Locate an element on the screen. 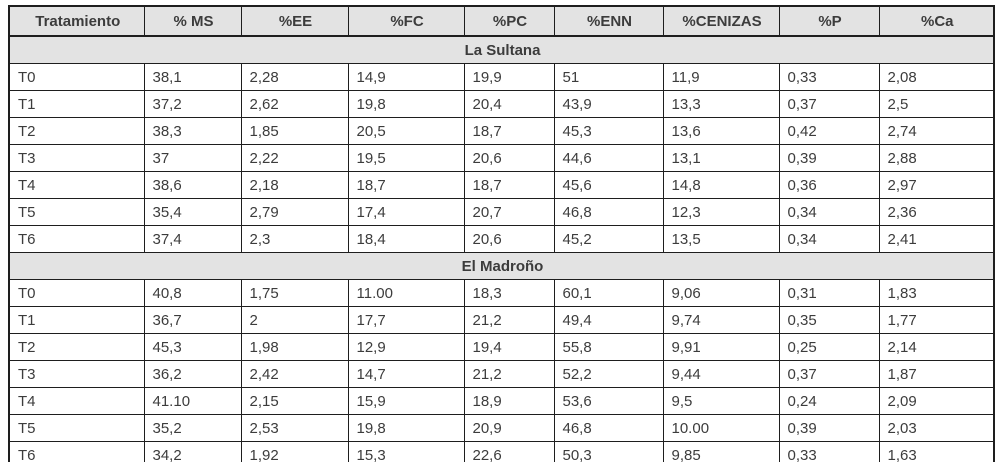 Image resolution: width=1000 pixels, height=462 pixels. section-title: La Sultana is located at coordinates (501, 49).